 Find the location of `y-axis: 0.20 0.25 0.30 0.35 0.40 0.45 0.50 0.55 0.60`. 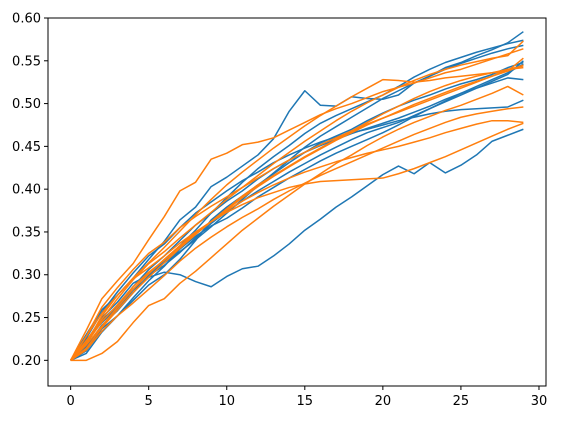

y-axis: 0.20 0.25 0.30 0.35 0.40 0.45 0.50 0.55 0.60 is located at coordinates (30, 190).